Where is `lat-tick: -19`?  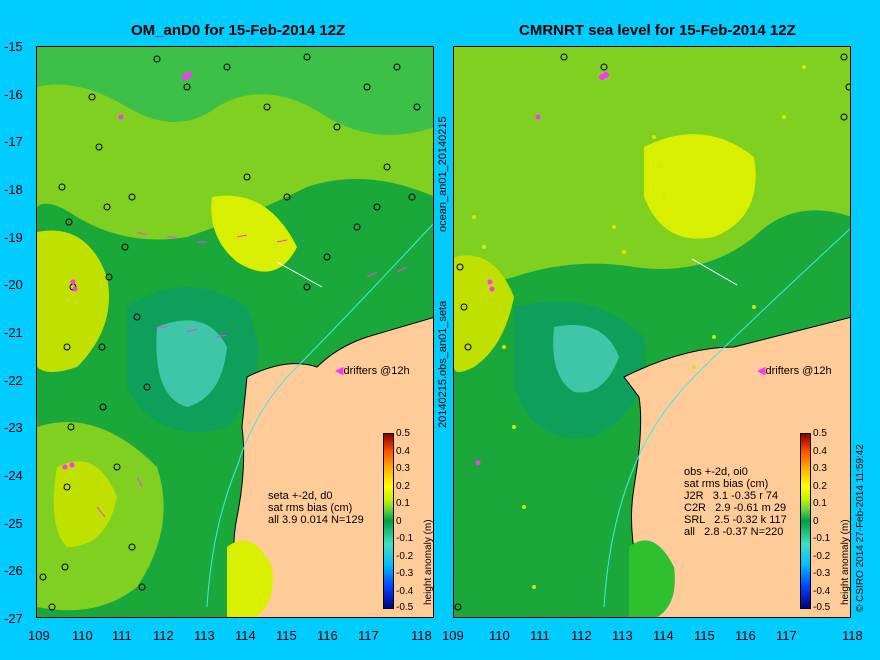 lat-tick: -19 is located at coordinates (13, 237).